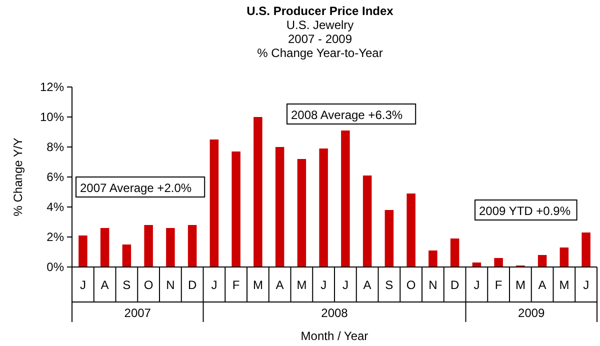  What do you see at coordinates (55, 177) in the screenshot?
I see `y-tick-label: 6%` at bounding box center [55, 177].